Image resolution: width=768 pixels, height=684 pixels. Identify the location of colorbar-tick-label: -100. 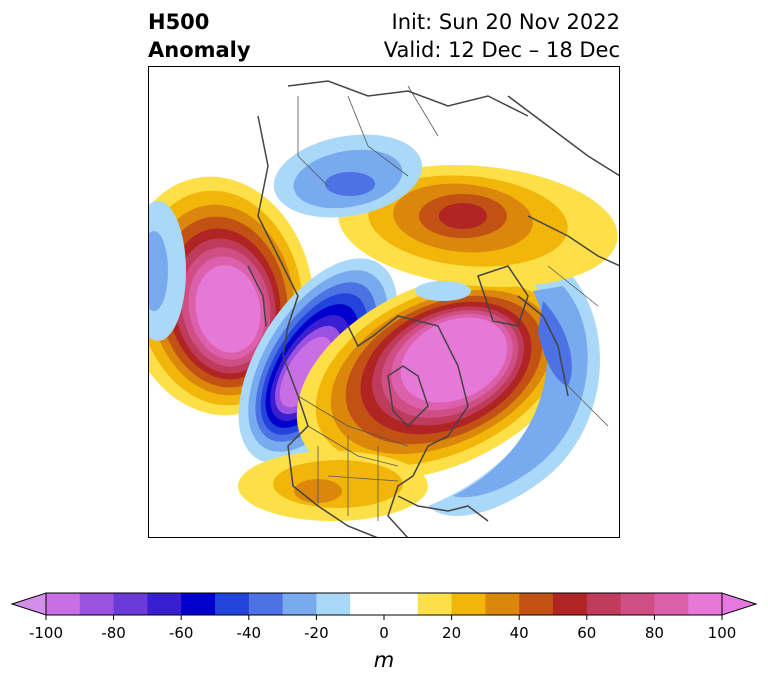
(46, 633).